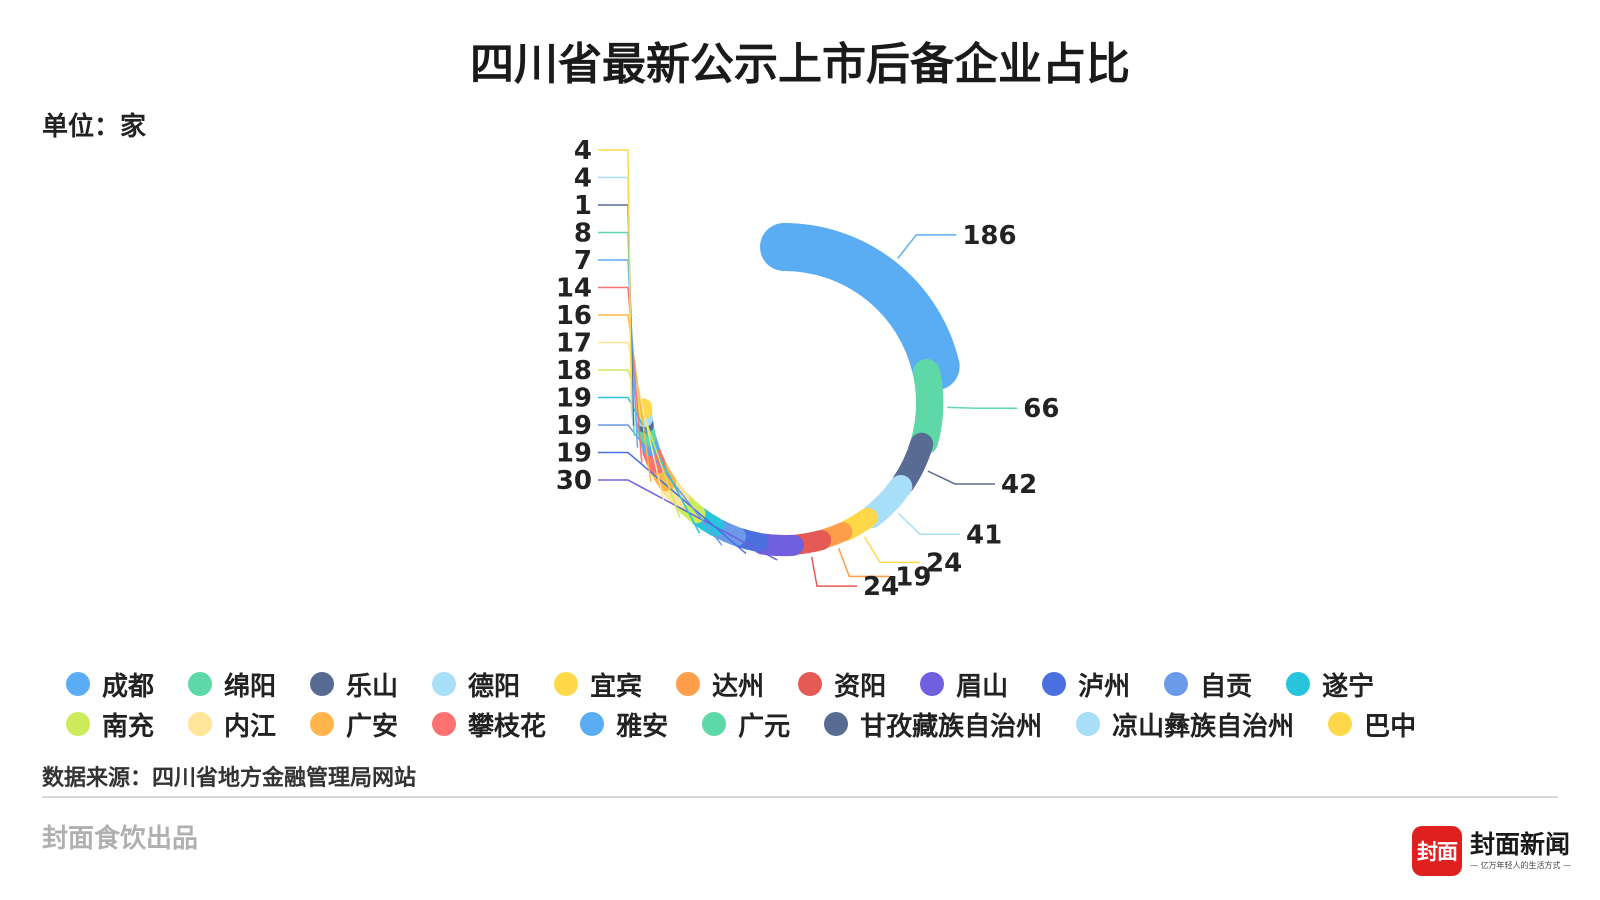 This screenshot has height=900, width=1600. I want to click on legend-item: 广元, so click(746, 724).